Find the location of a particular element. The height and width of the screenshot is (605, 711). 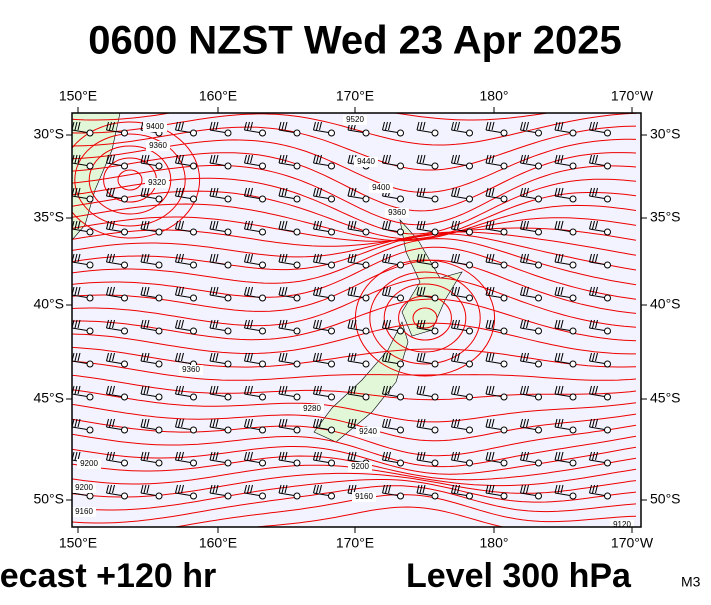

contour-label: 9400 is located at coordinates (381, 187).